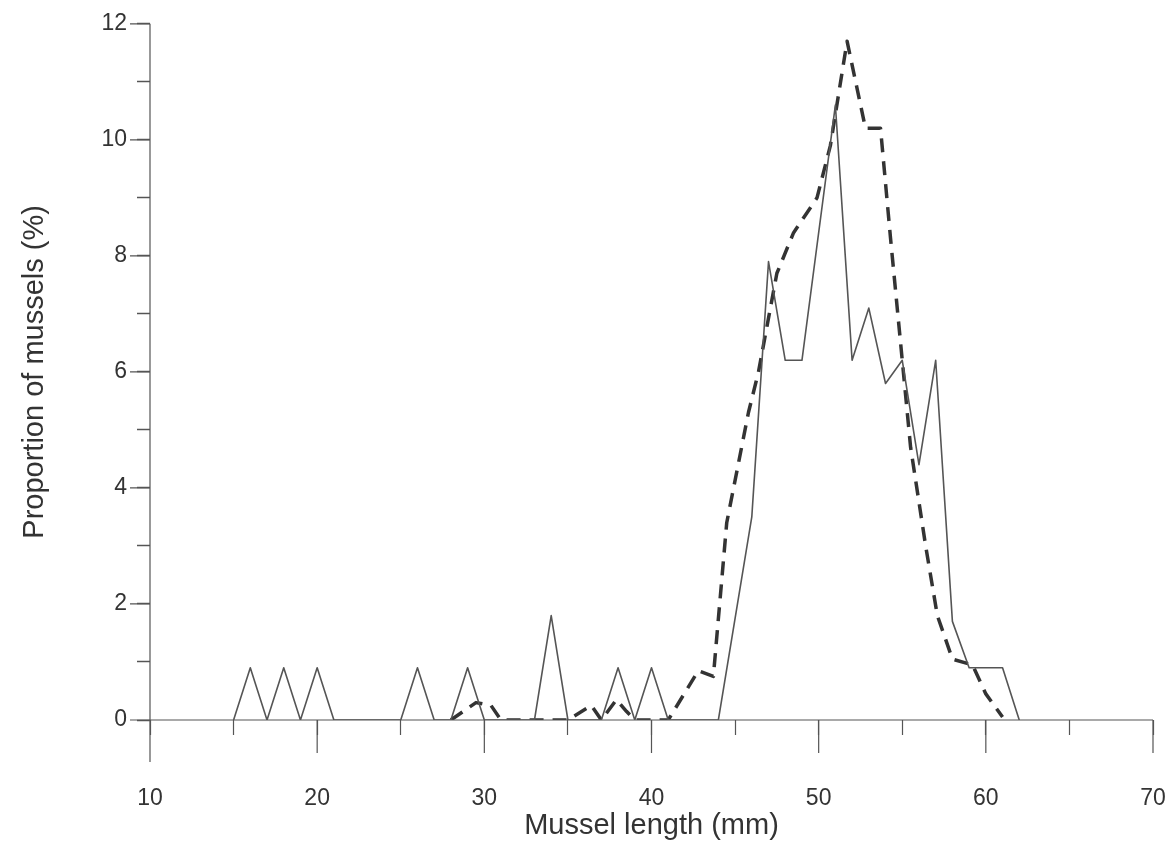 The height and width of the screenshot is (847, 1170). I want to click on x-tick-label: 70, so click(1153, 797).